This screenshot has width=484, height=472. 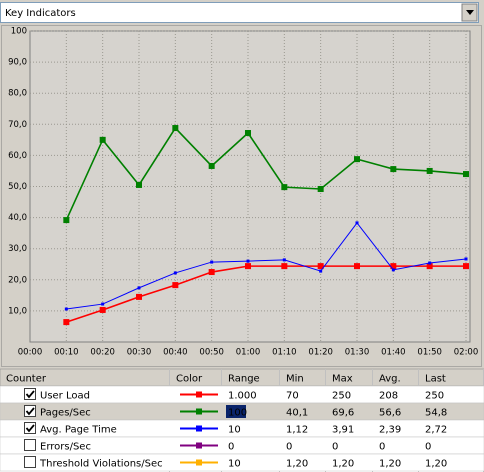 I want to click on dropdown-arrow, so click(x=470, y=12).